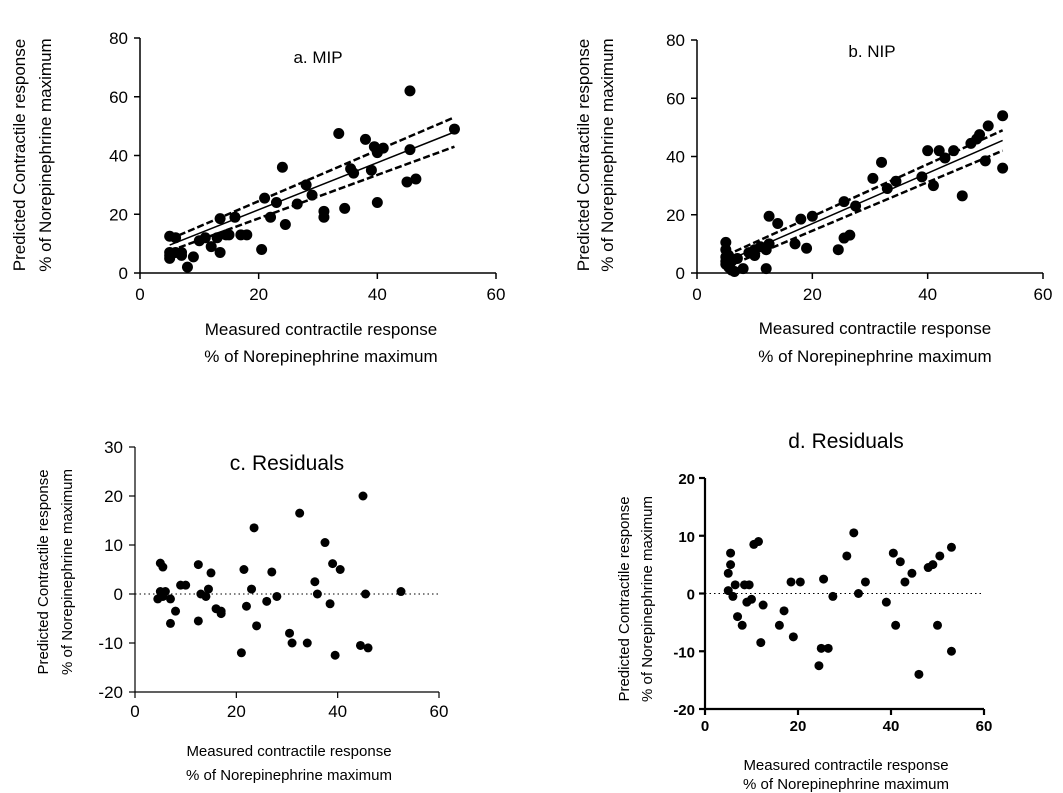 The width and height of the screenshot is (1063, 793). I want to click on panel-b-x-tick-label: 60, so click(1043, 294).